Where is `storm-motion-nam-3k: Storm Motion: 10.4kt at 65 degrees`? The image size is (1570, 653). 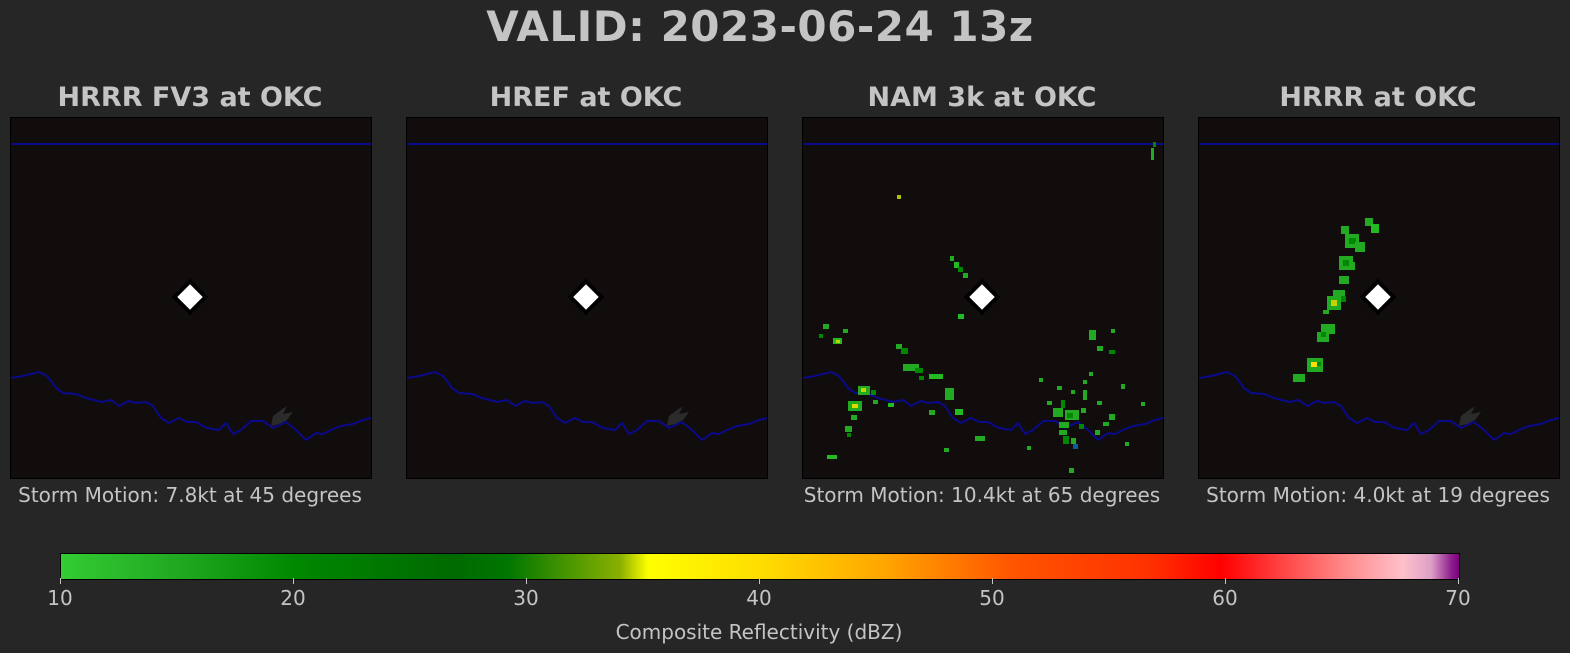
storm-motion-nam-3k: Storm Motion: 10.4kt at 65 degrees is located at coordinates (982, 495).